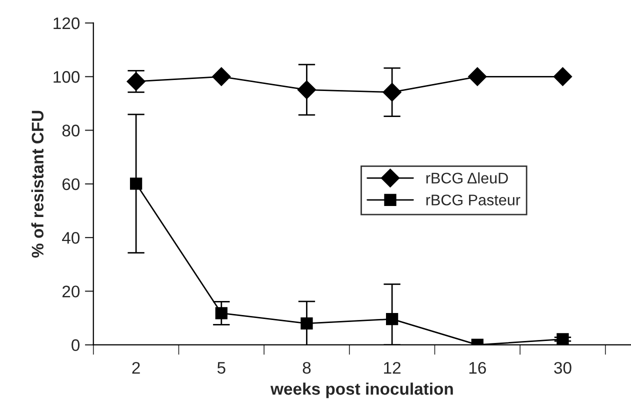 This screenshot has height=418, width=631. Describe the element at coordinates (221, 368) in the screenshot. I see `x-tick-label: 5` at that location.